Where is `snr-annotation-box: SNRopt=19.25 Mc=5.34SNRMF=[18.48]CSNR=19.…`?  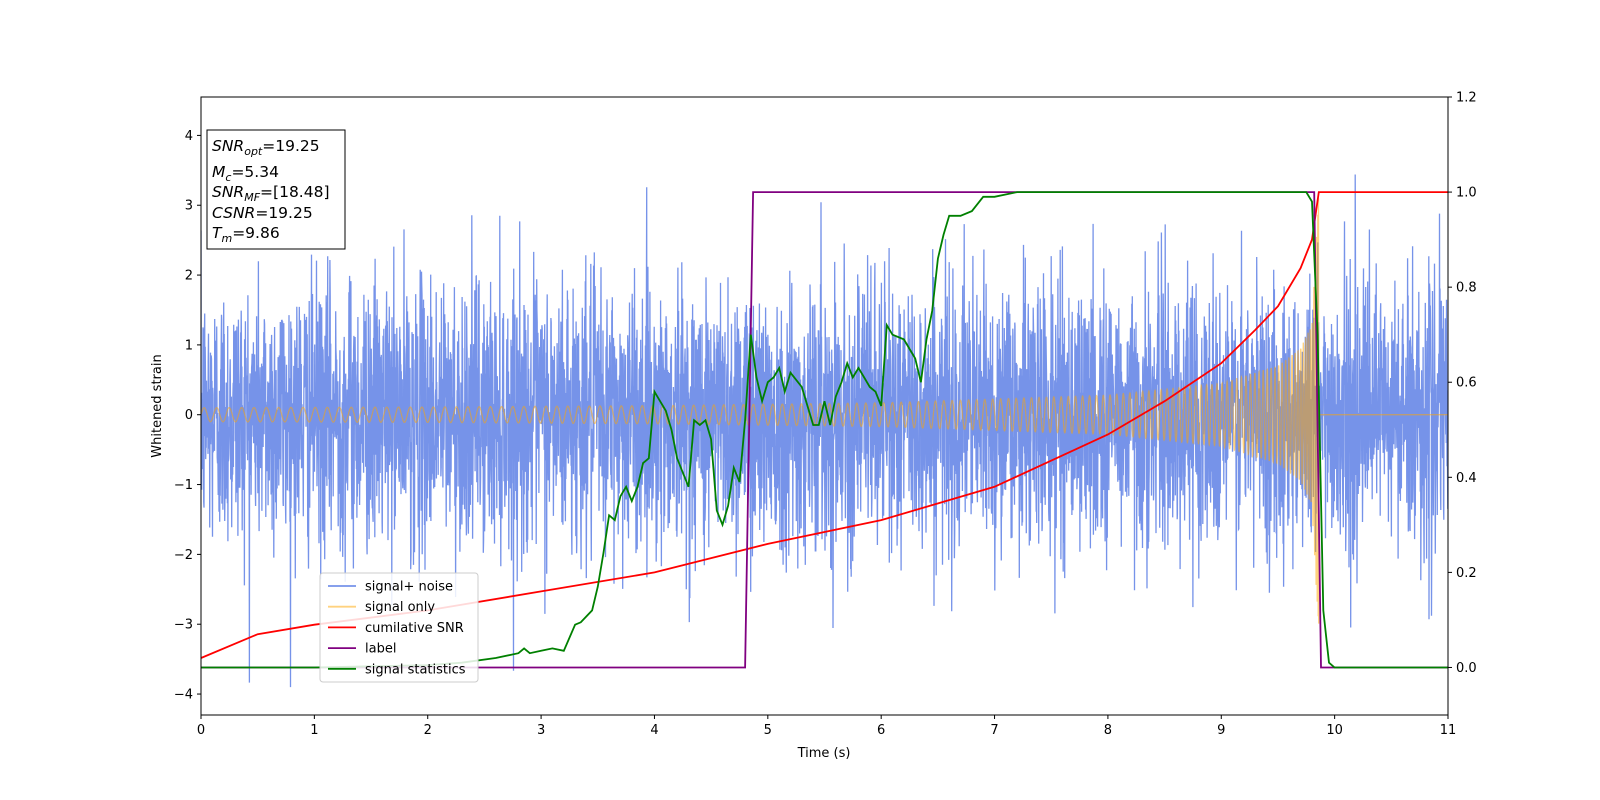
snr-annotation-box: SNRopt=19.25 Mc=5.34SNRMF=[18.48]CSNR=19.… is located at coordinates (276, 189).